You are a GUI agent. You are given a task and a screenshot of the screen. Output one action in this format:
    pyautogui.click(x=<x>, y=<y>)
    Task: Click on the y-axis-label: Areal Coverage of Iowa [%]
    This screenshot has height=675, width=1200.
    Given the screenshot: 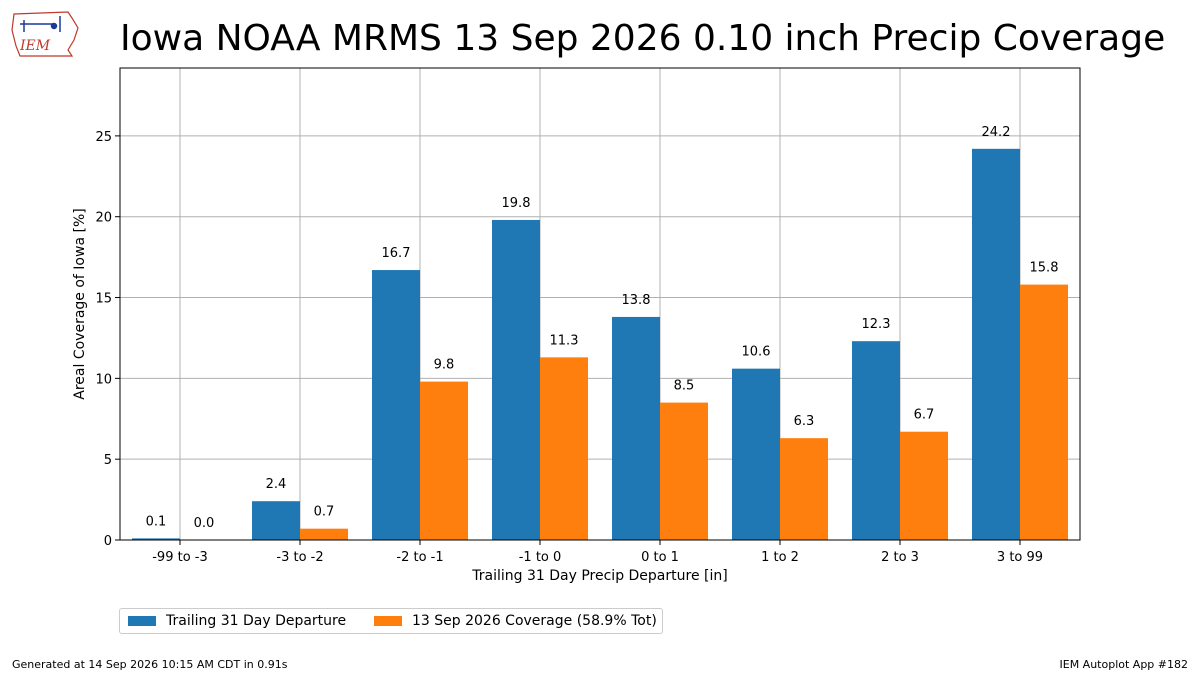 What is the action you would take?
    pyautogui.click(x=80, y=303)
    